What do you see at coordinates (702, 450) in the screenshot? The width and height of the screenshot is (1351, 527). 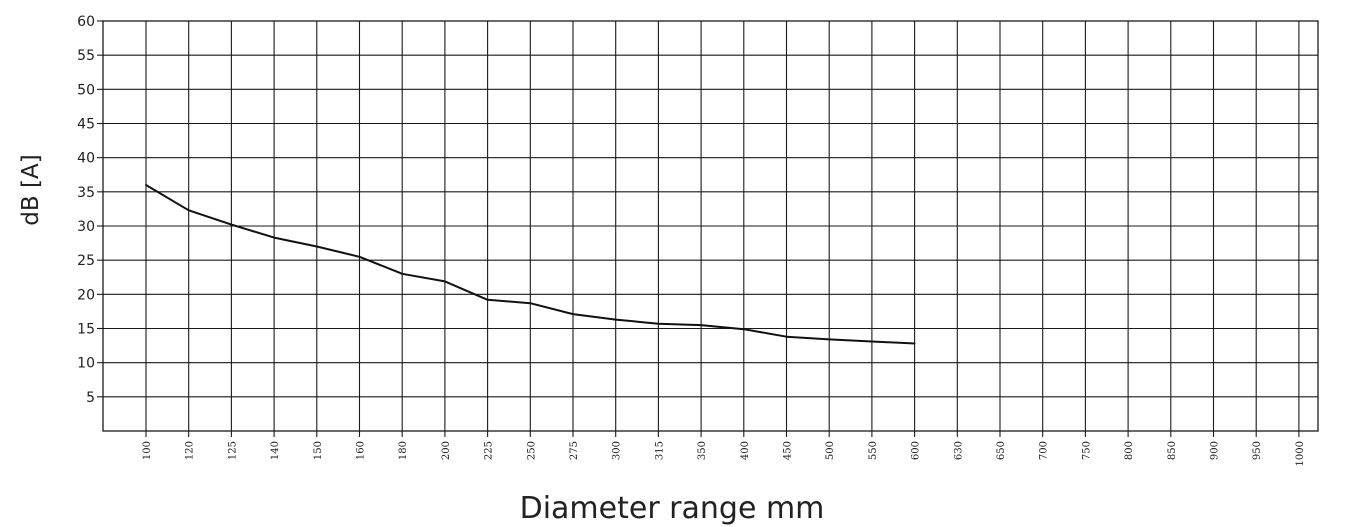 I see `x-tick-label: 350` at bounding box center [702, 450].